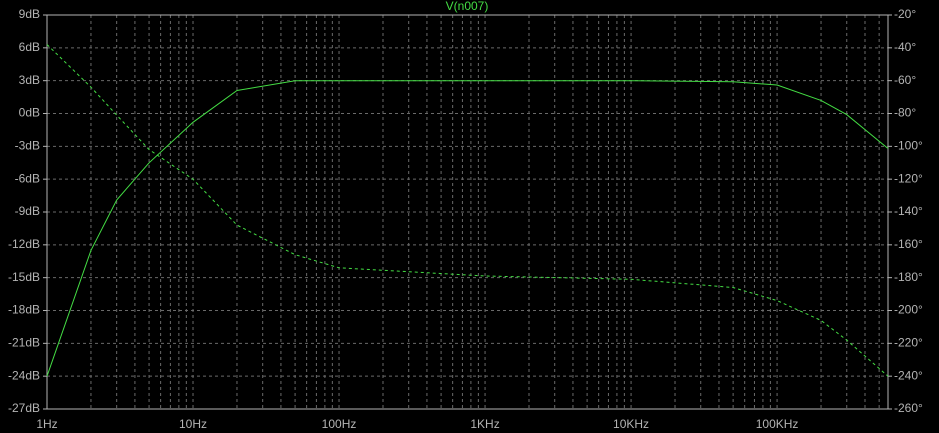 This screenshot has height=433, width=939. I want to click on x-tick-label: 10KHz, so click(631, 424).